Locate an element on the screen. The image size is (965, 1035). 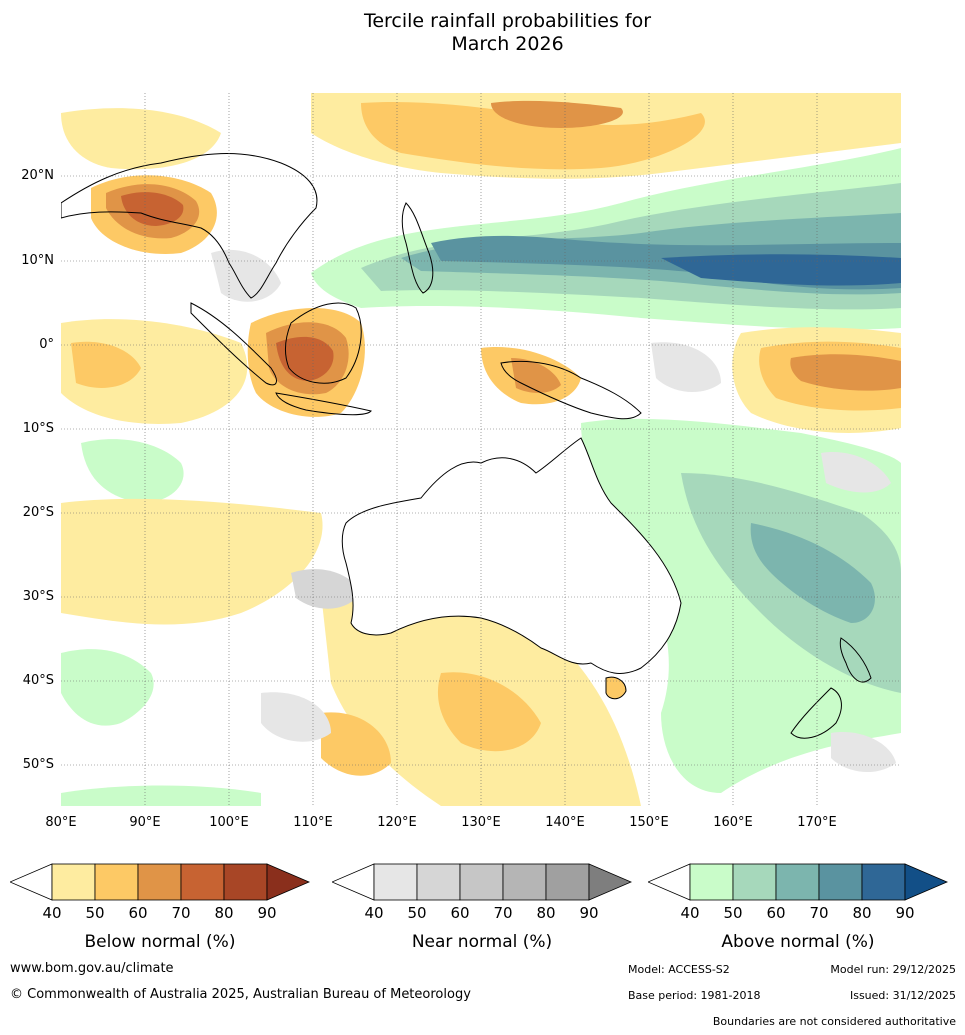
lon-label: 110°E is located at coordinates (313, 822).